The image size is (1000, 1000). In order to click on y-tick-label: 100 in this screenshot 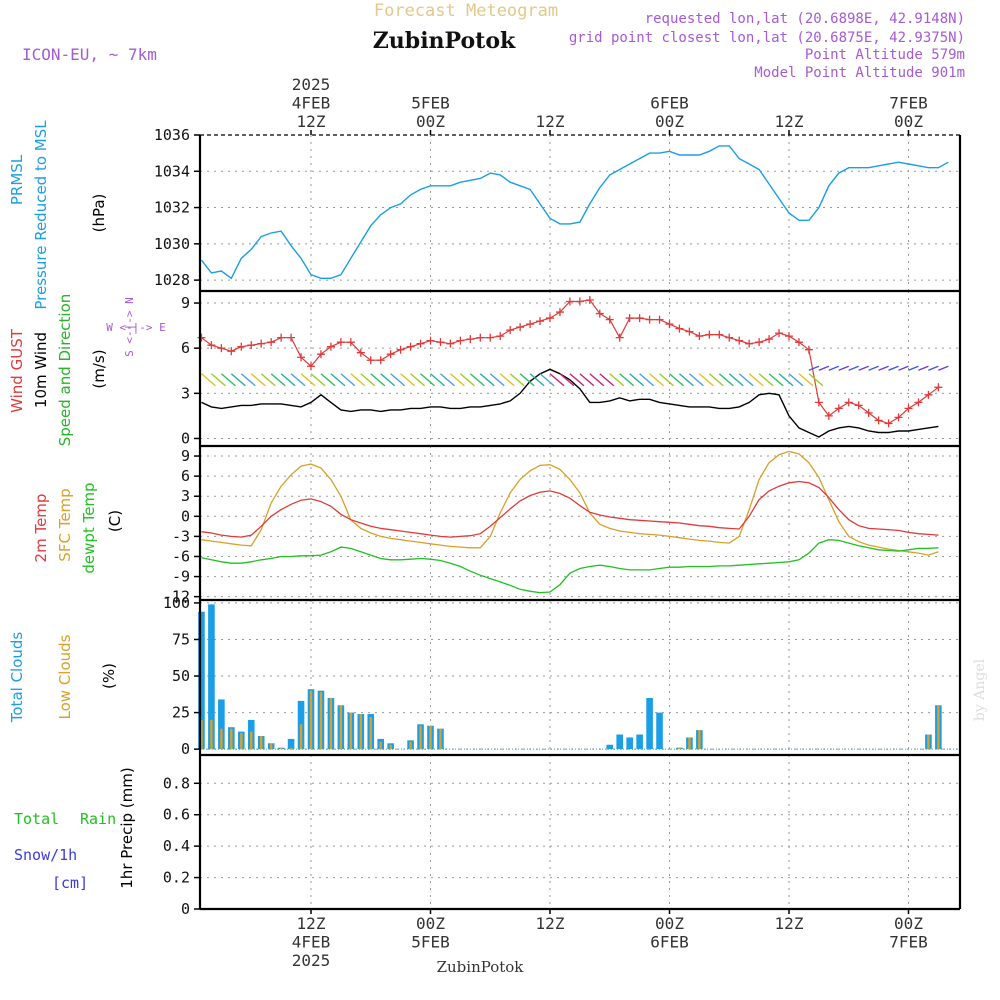, I will do `click(176, 603)`.